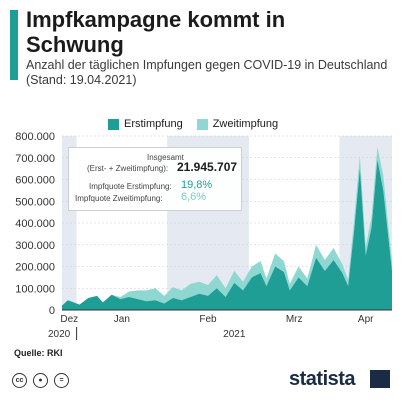 The image size is (405, 405). What do you see at coordinates (207, 167) in the screenshot?
I see `info-total-value: 21.945.707` at bounding box center [207, 167].